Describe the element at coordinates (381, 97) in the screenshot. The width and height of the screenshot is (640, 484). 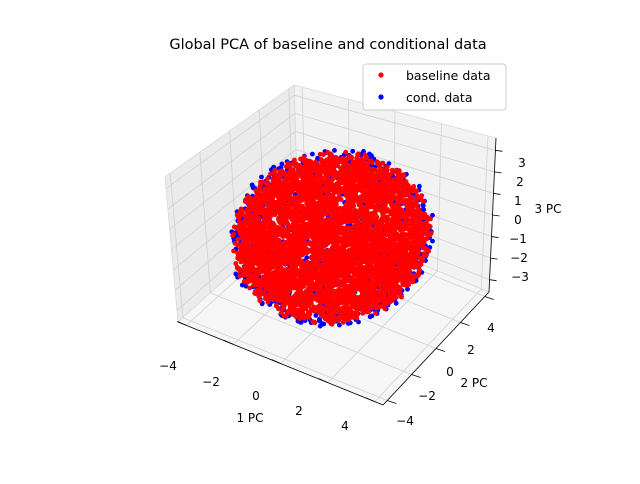
I see `legend-marker-cond` at that location.